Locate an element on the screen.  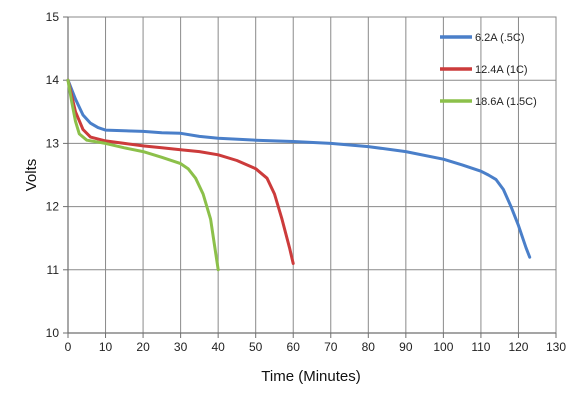
x-tick-label: 70 is located at coordinates (331, 347).